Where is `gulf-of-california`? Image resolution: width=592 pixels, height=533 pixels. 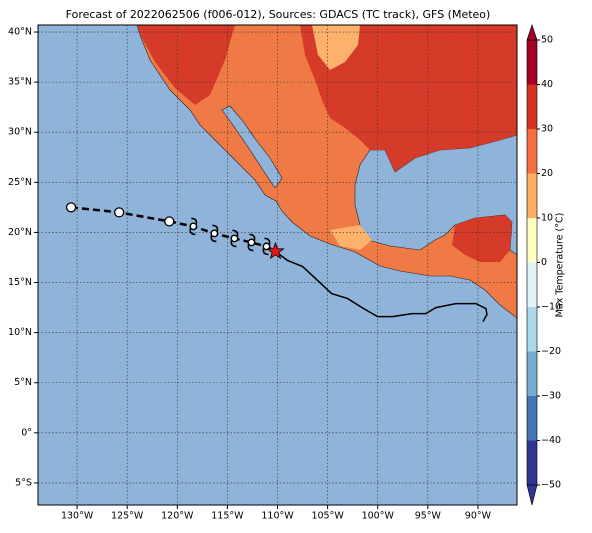
gulf-of-california is located at coordinates (252, 147).